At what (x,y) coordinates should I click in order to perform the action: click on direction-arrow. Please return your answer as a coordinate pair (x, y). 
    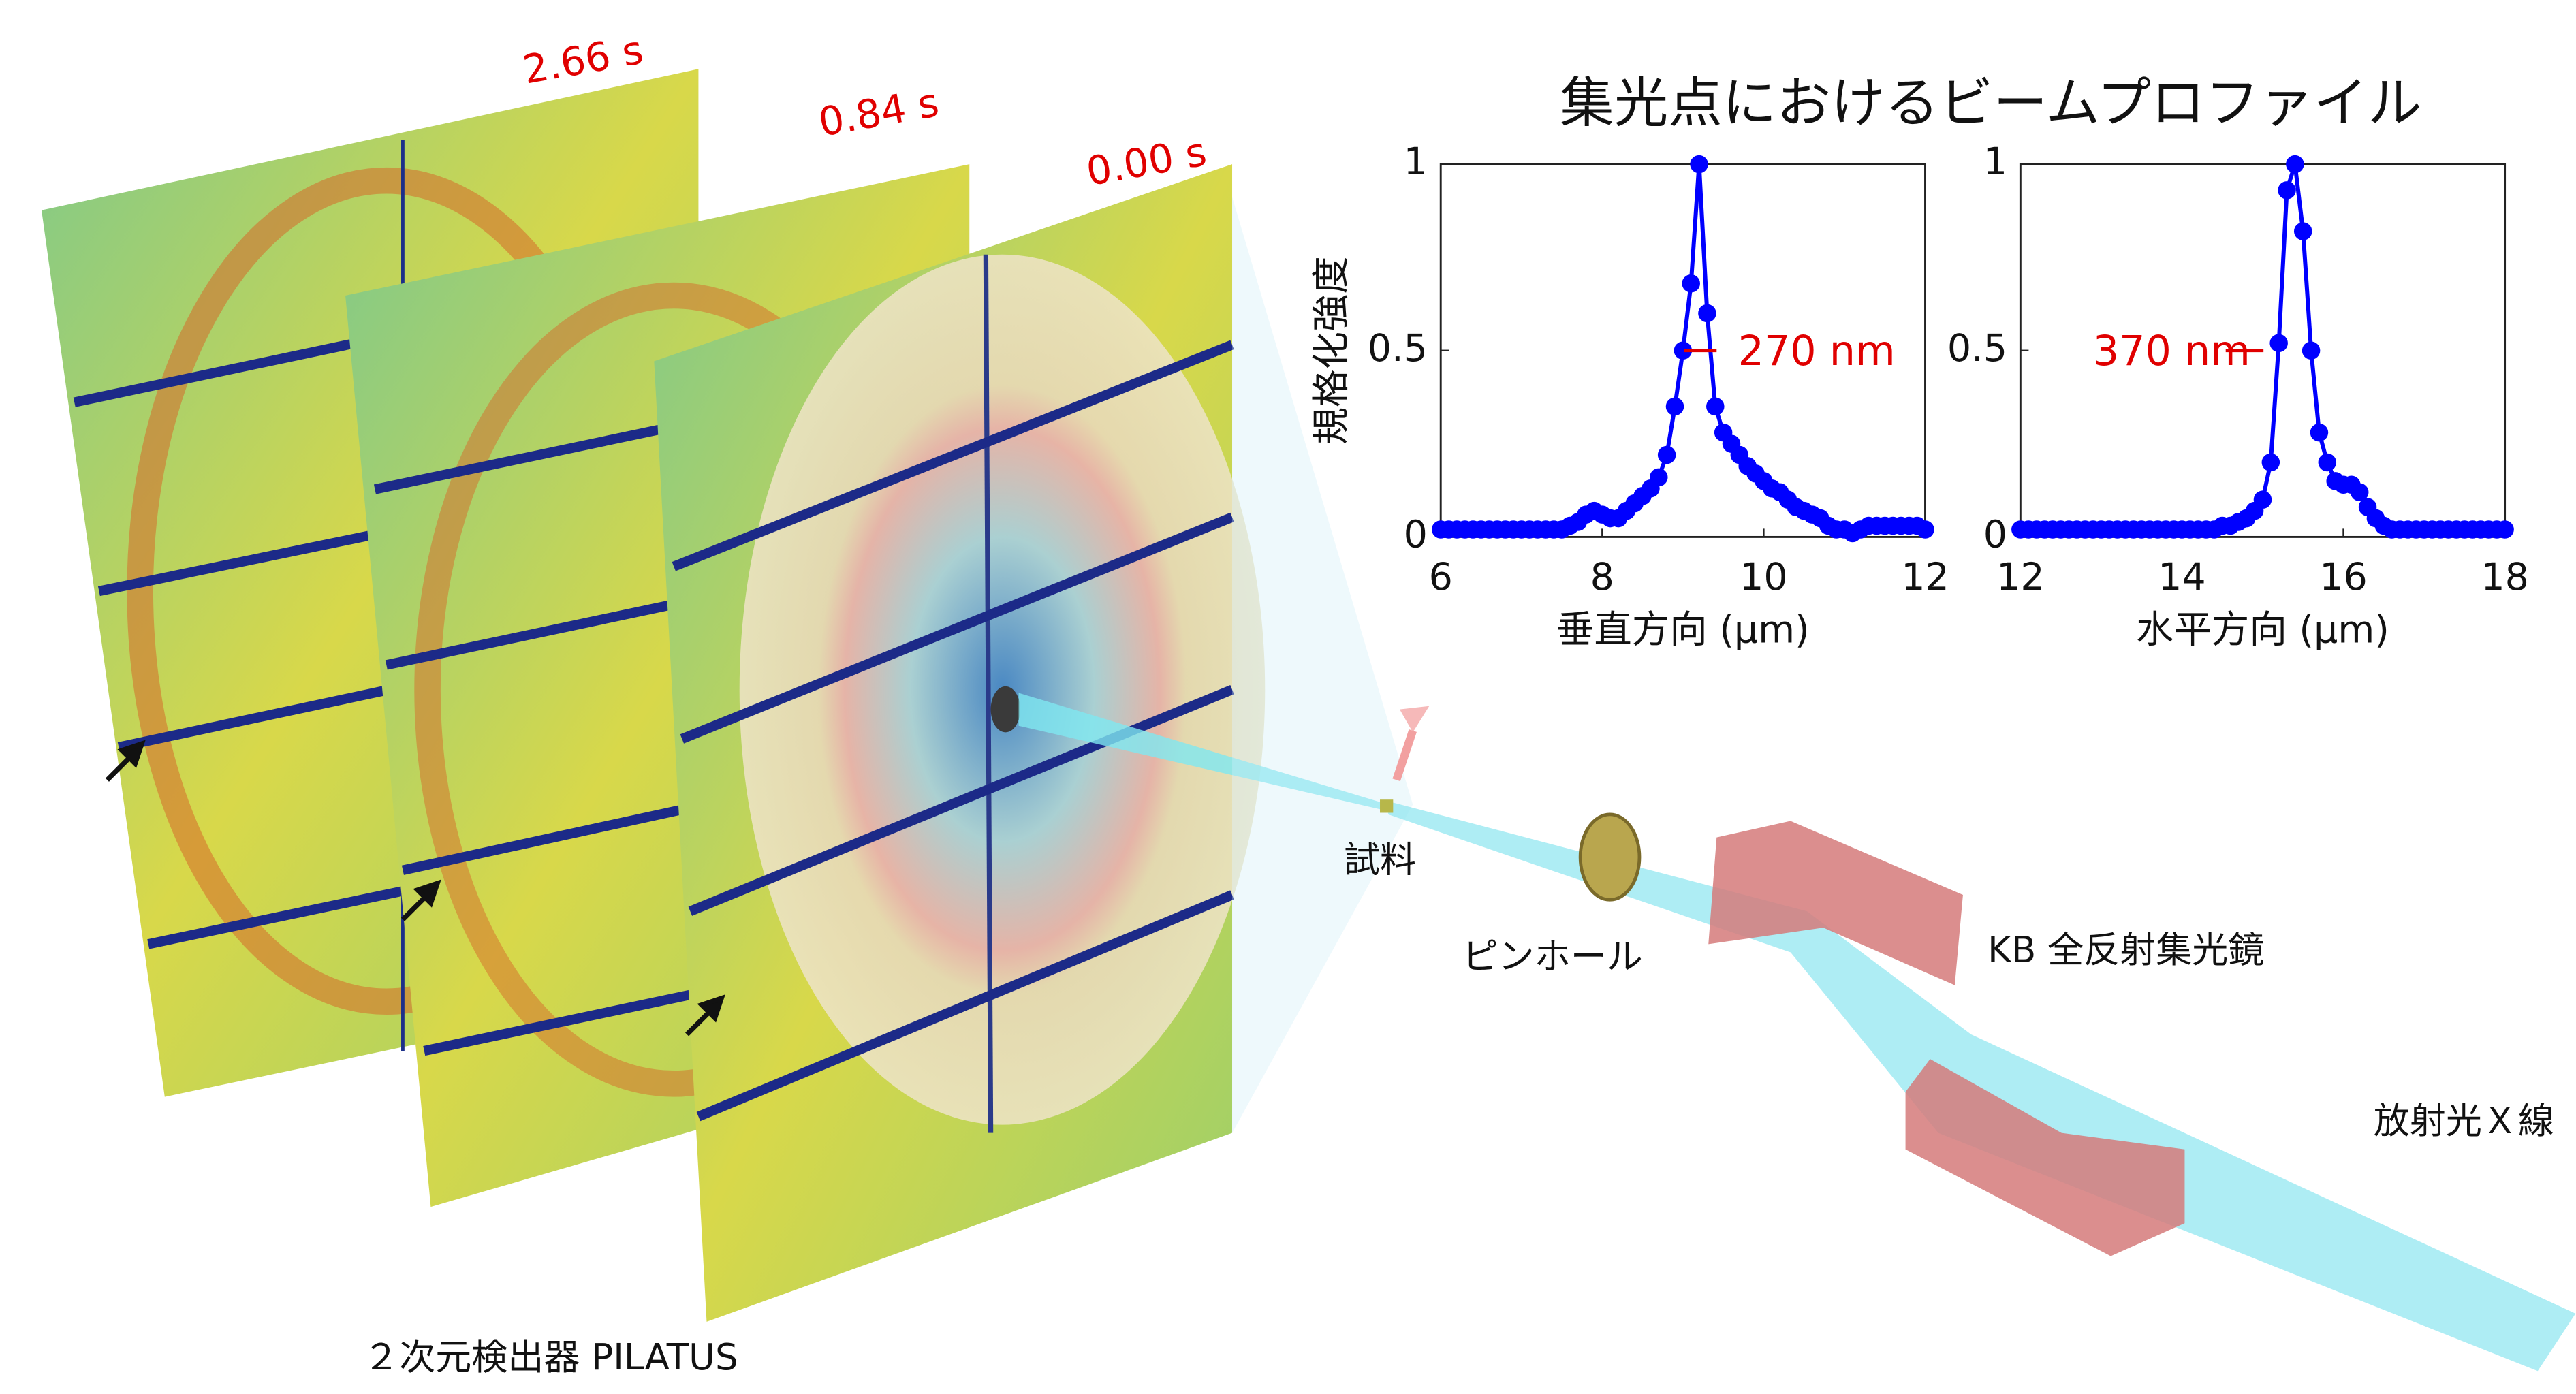
    Looking at the image, I should click on (1414, 719).